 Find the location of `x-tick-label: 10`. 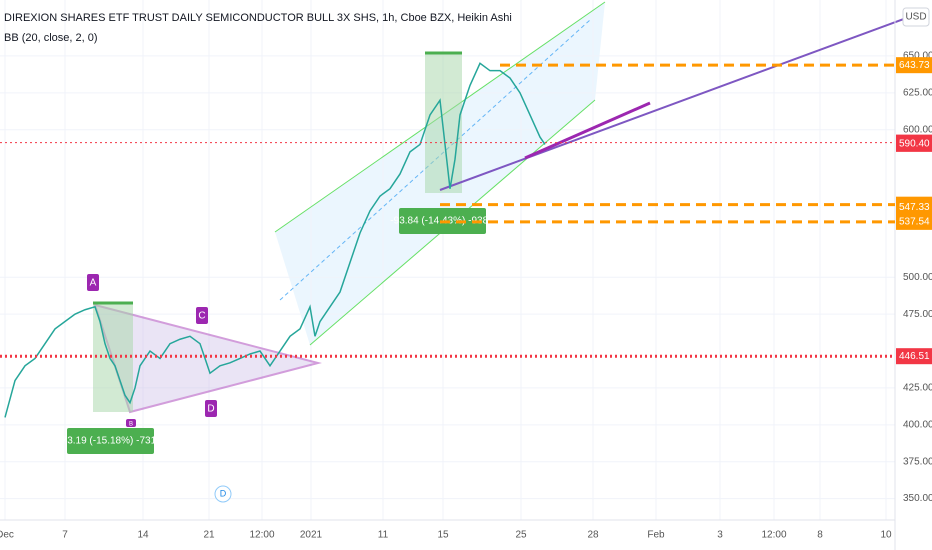

x-tick-label: 10 is located at coordinates (886, 535).